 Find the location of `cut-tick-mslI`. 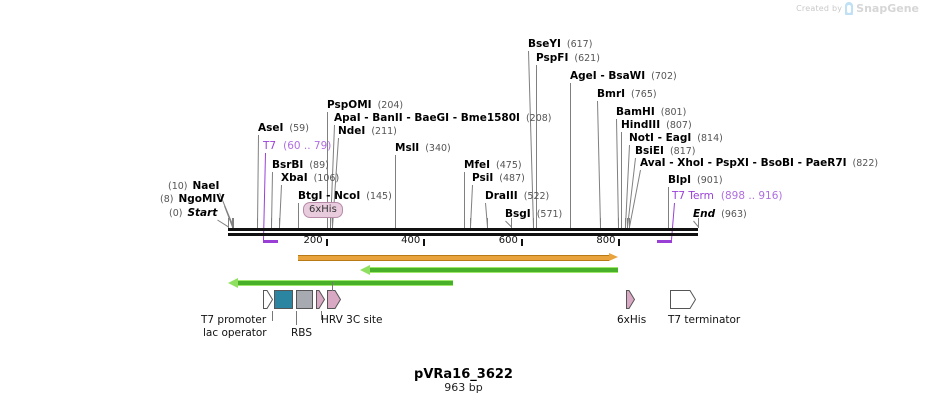

cut-tick-mslI is located at coordinates (395, 223).